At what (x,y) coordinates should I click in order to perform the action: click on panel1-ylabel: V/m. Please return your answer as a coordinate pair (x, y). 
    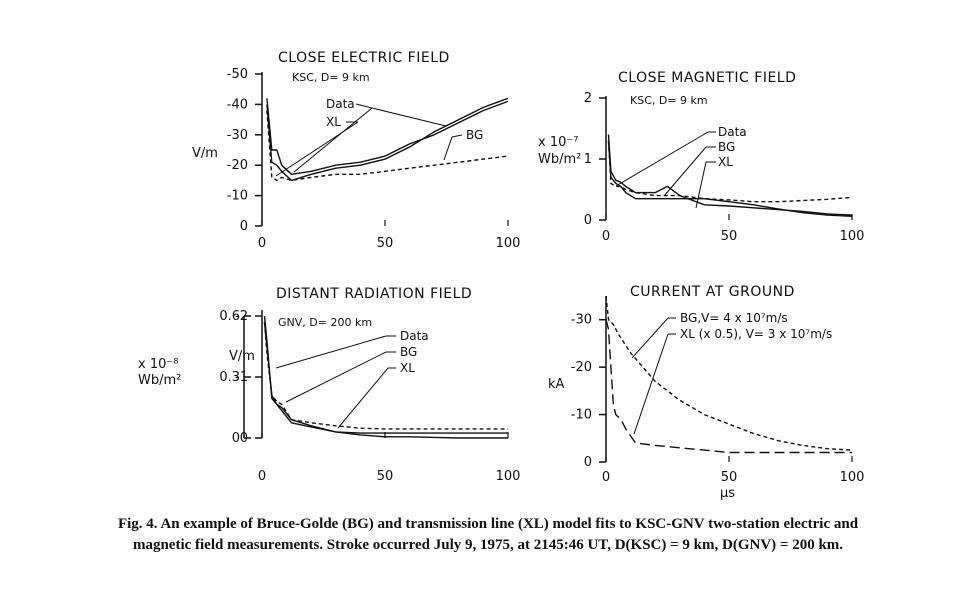
    Looking at the image, I should click on (205, 153).